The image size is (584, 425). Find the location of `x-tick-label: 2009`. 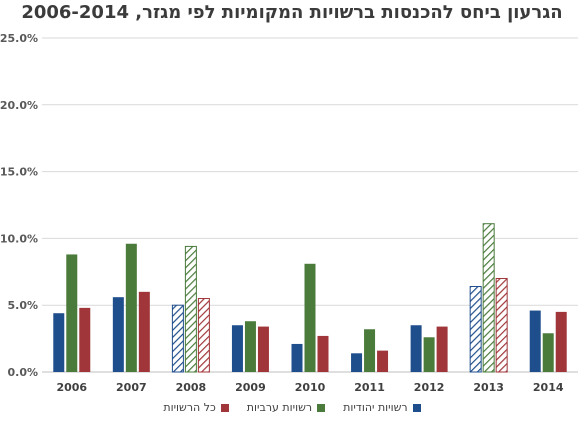

x-tick-label: 2009 is located at coordinates (250, 387).